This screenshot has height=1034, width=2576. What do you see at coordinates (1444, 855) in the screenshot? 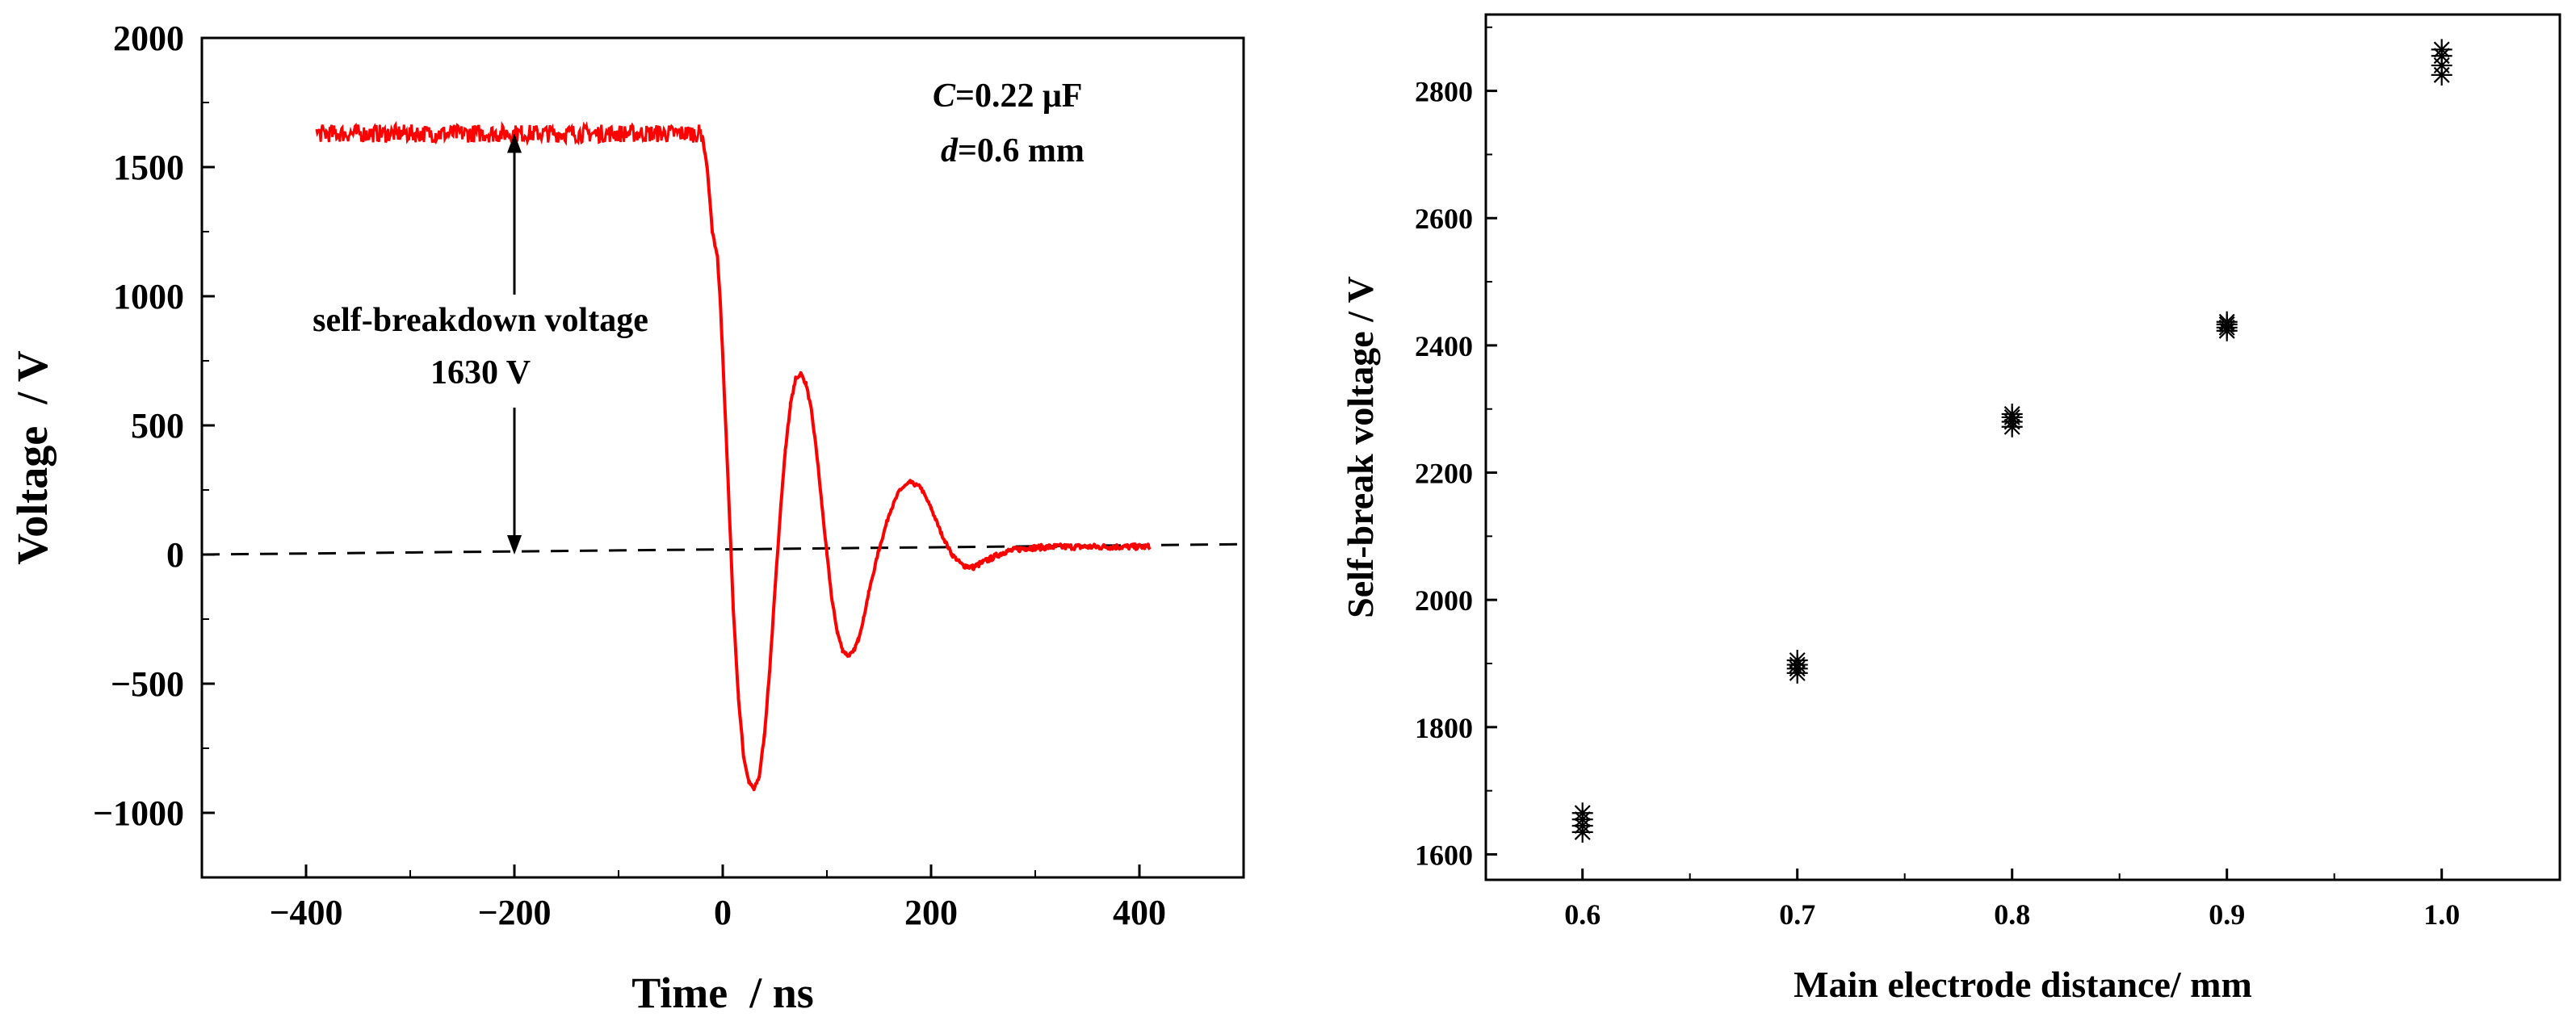
I see `right-y-tick-label: 1600` at bounding box center [1444, 855].